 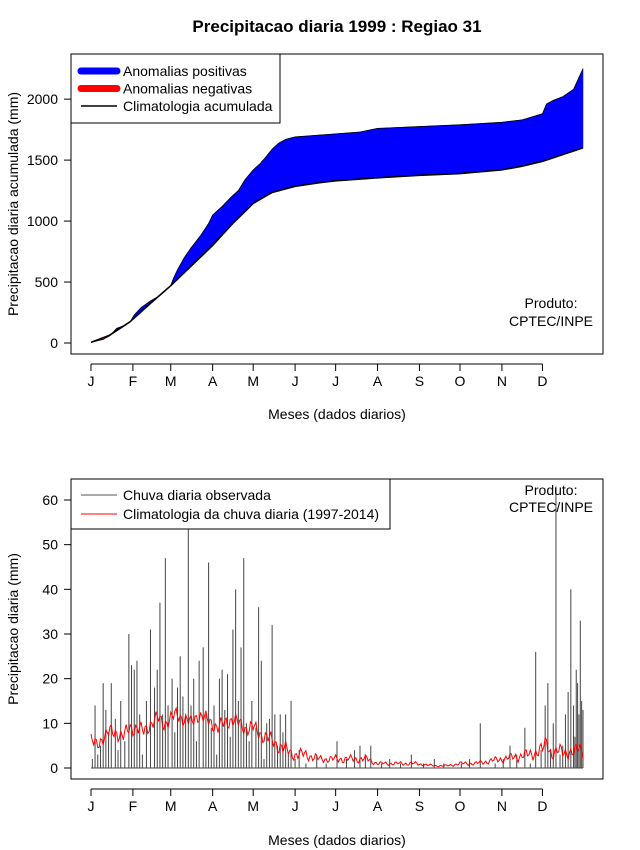 I want to click on legend-label-observed: Chuva diaria observada, so click(x=197, y=495).